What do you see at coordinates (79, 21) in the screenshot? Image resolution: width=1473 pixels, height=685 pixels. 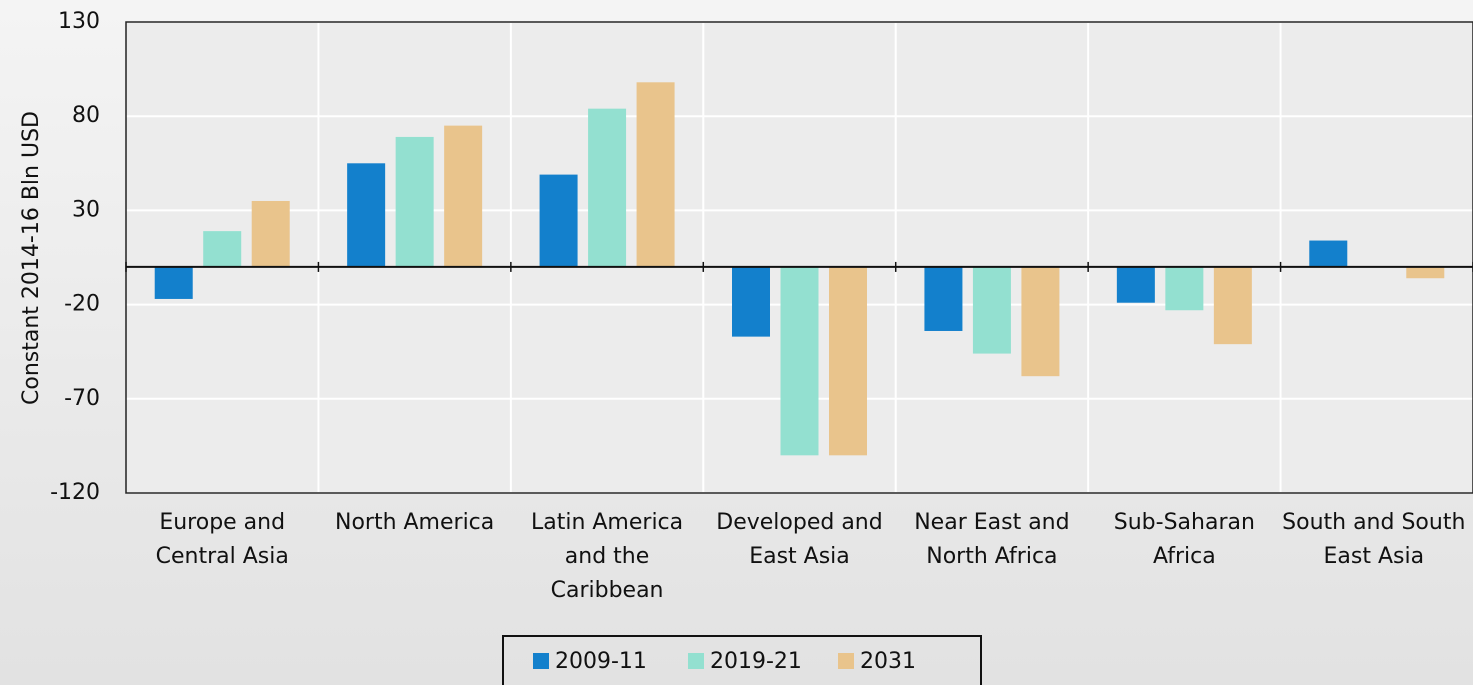 I see `y-tick-label: 130` at bounding box center [79, 21].